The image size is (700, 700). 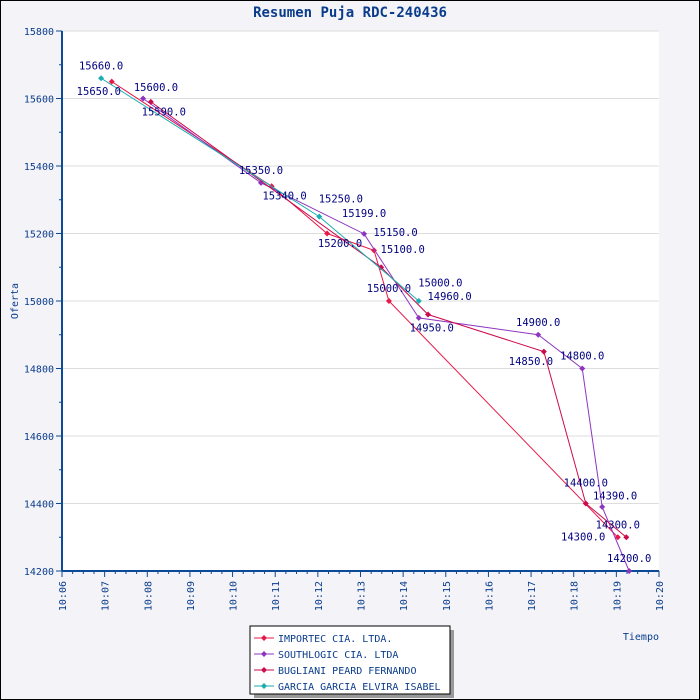 I want to click on data-label: 15350.0, so click(x=261, y=171).